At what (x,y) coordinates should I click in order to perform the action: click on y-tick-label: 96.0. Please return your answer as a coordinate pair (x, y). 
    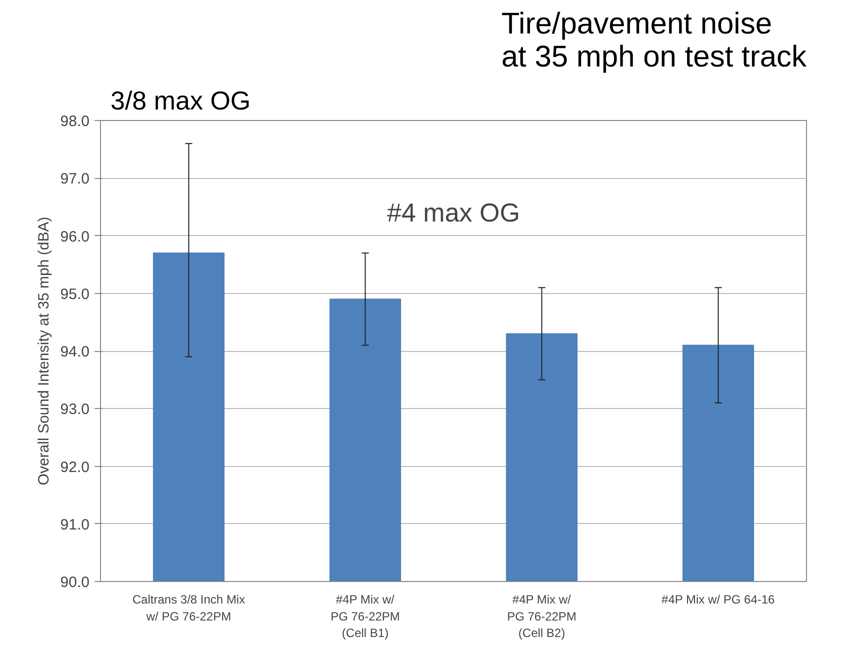
    Looking at the image, I should click on (75, 237).